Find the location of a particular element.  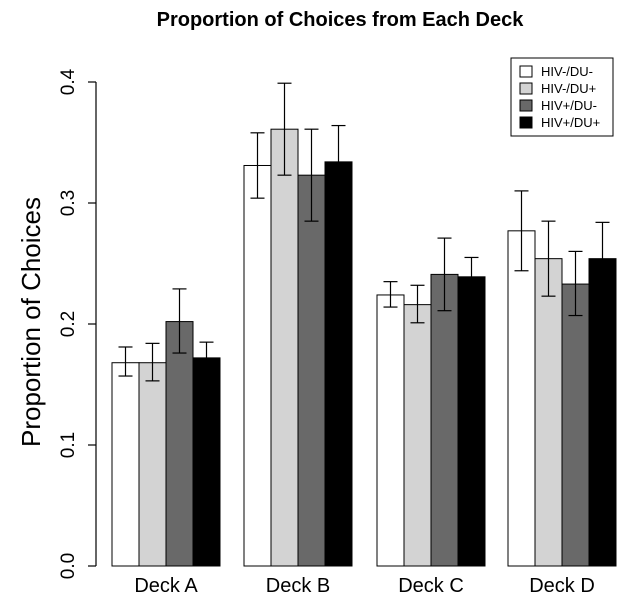

category-labels: Deck A Deck B Deck C Deck D is located at coordinates (364, 586).